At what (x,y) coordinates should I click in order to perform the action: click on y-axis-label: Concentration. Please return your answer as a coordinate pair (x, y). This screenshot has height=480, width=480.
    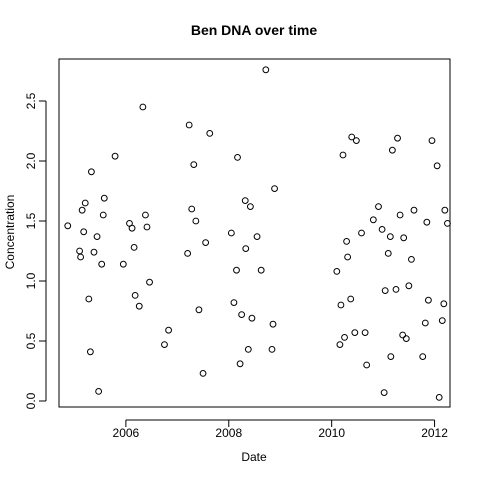
    Looking at the image, I should click on (10, 232).